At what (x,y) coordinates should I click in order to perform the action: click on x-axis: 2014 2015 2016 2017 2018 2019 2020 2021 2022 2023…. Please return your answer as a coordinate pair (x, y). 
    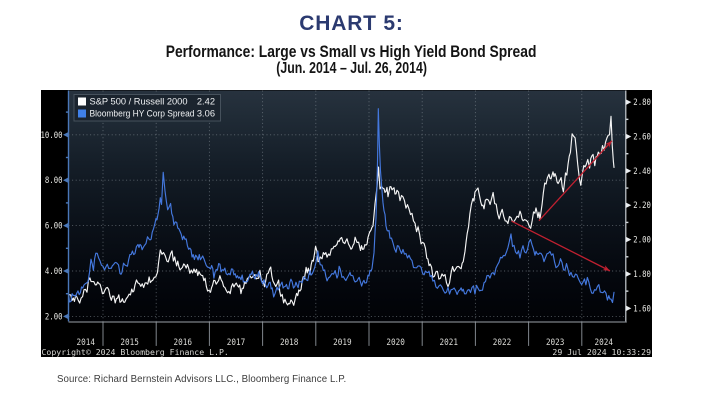
    Looking at the image, I should click on (345, 335).